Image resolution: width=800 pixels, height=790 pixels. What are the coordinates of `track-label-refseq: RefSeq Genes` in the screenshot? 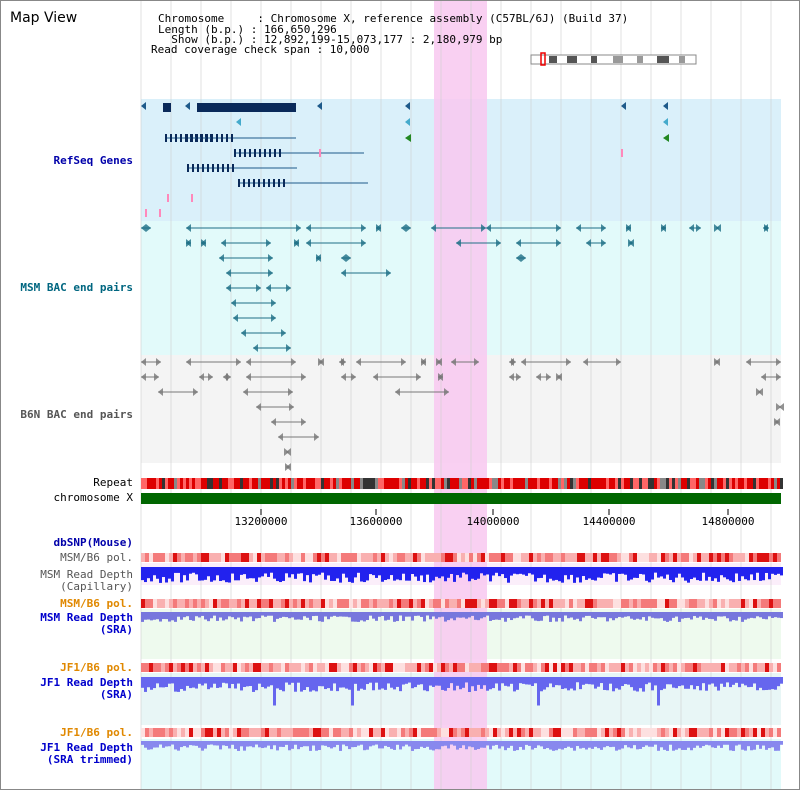 It's located at (93, 160).